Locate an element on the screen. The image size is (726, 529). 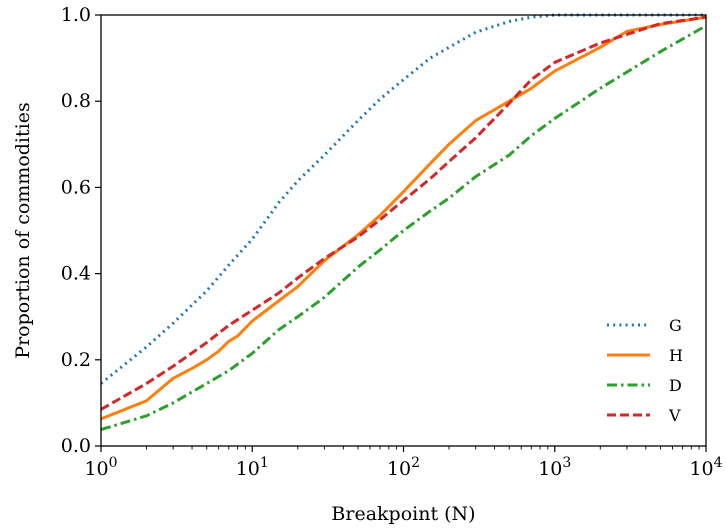
y-tick-label: 0.0 is located at coordinates (76, 446).